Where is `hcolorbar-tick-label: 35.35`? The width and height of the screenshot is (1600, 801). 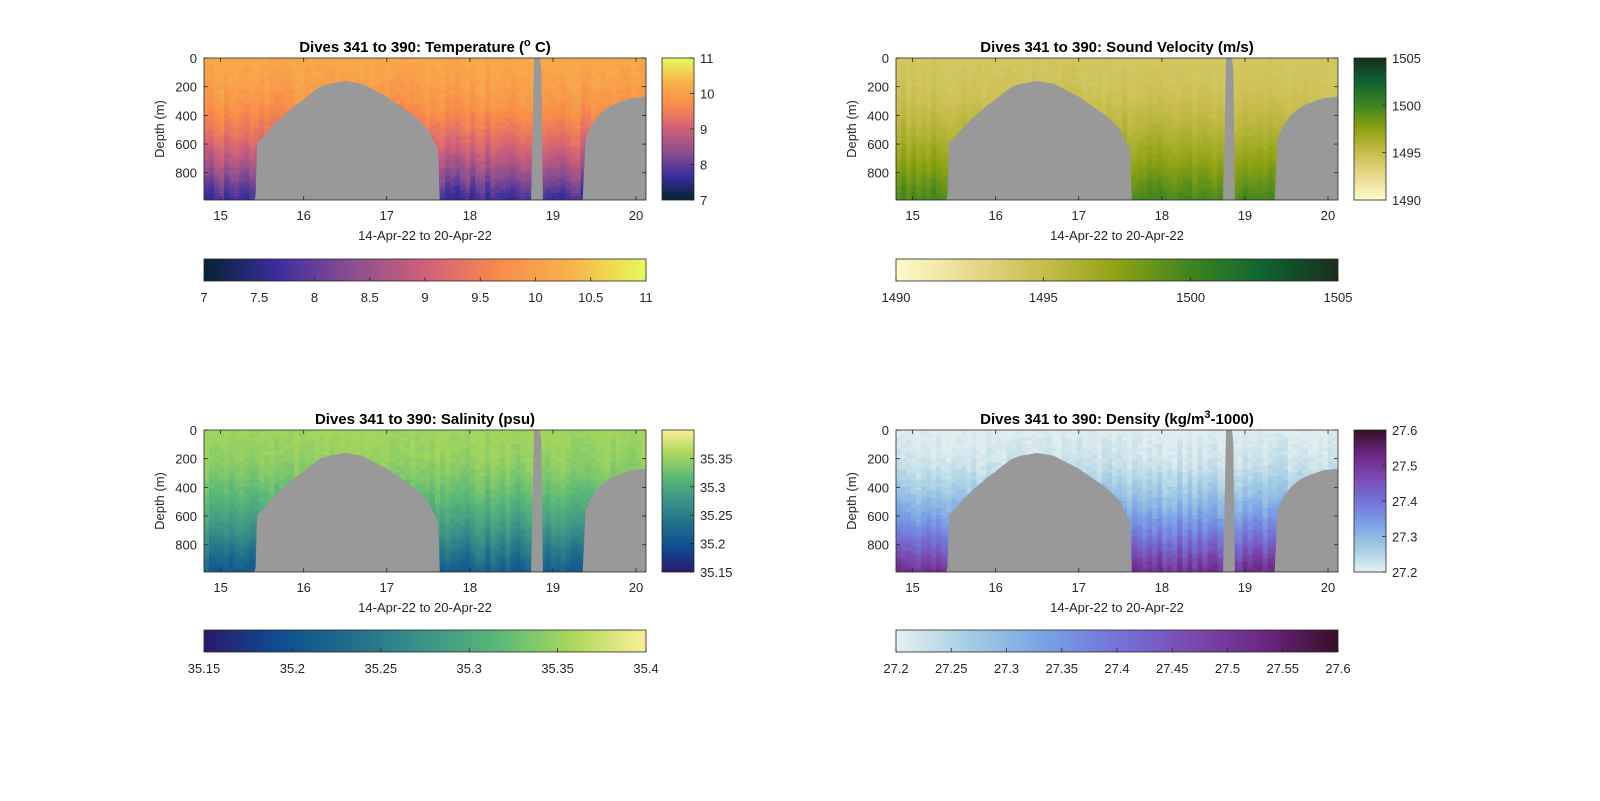
hcolorbar-tick-label: 35.35 is located at coordinates (557, 668).